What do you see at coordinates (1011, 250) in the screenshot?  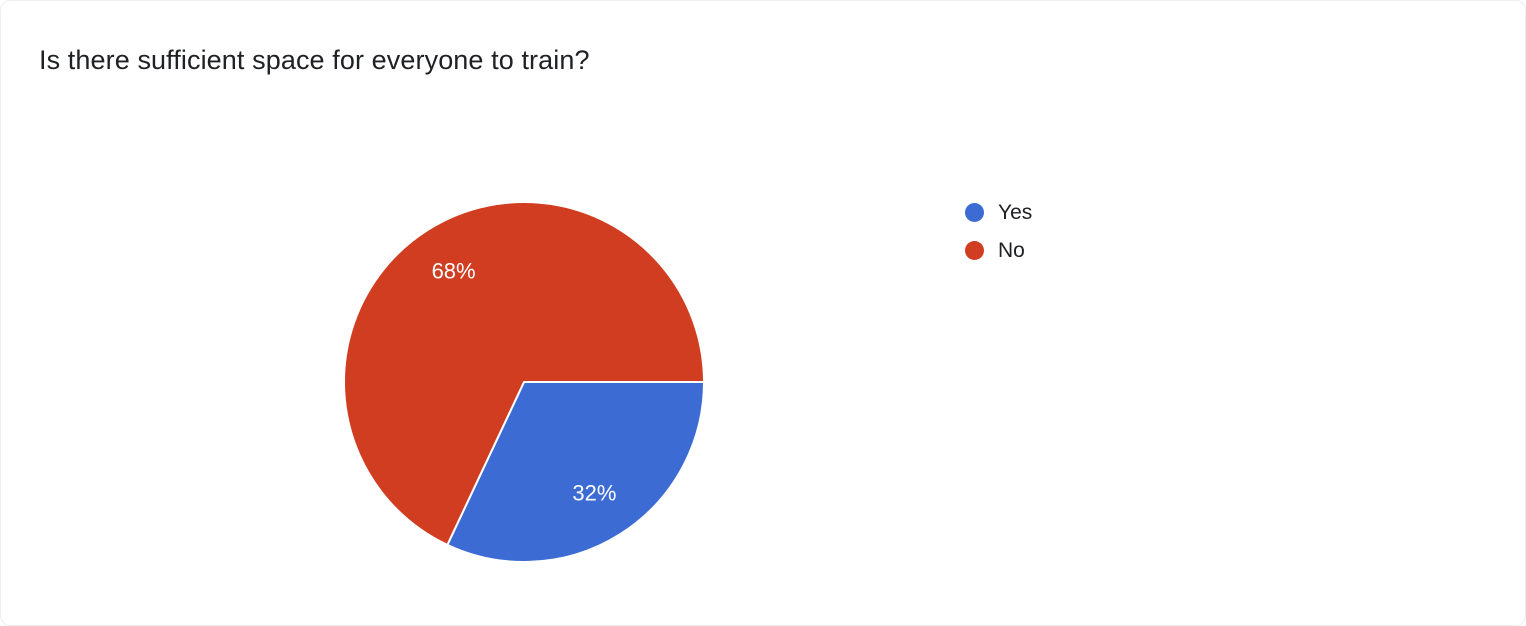 I see `legend-label-no: No` at bounding box center [1011, 250].